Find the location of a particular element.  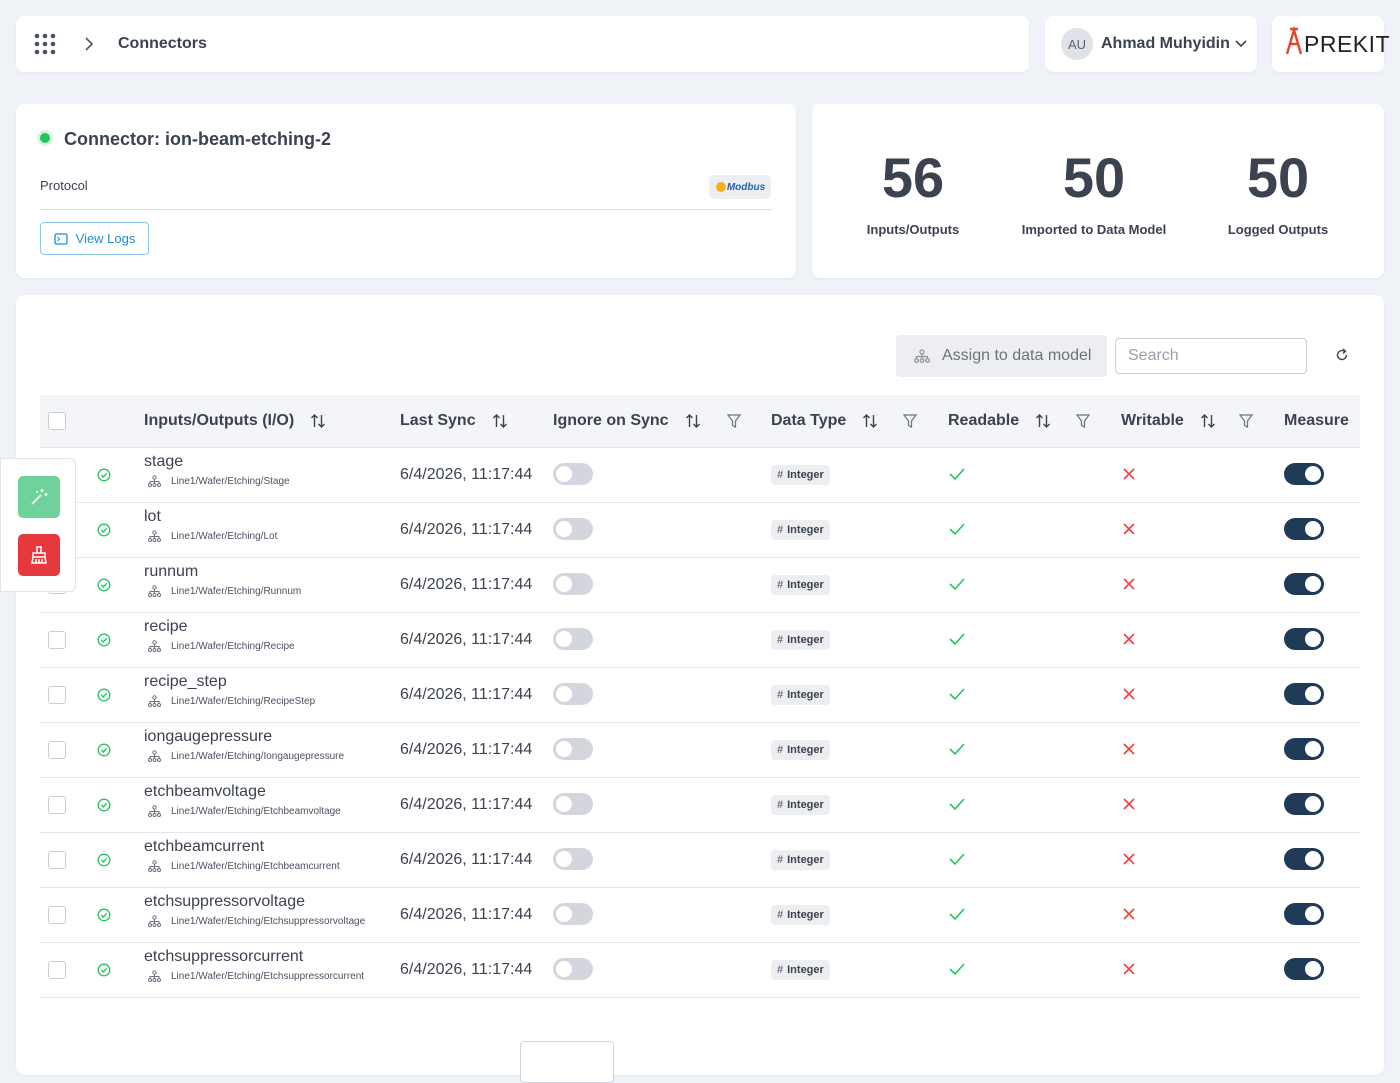

io-name: recipe is located at coordinates (166, 626).